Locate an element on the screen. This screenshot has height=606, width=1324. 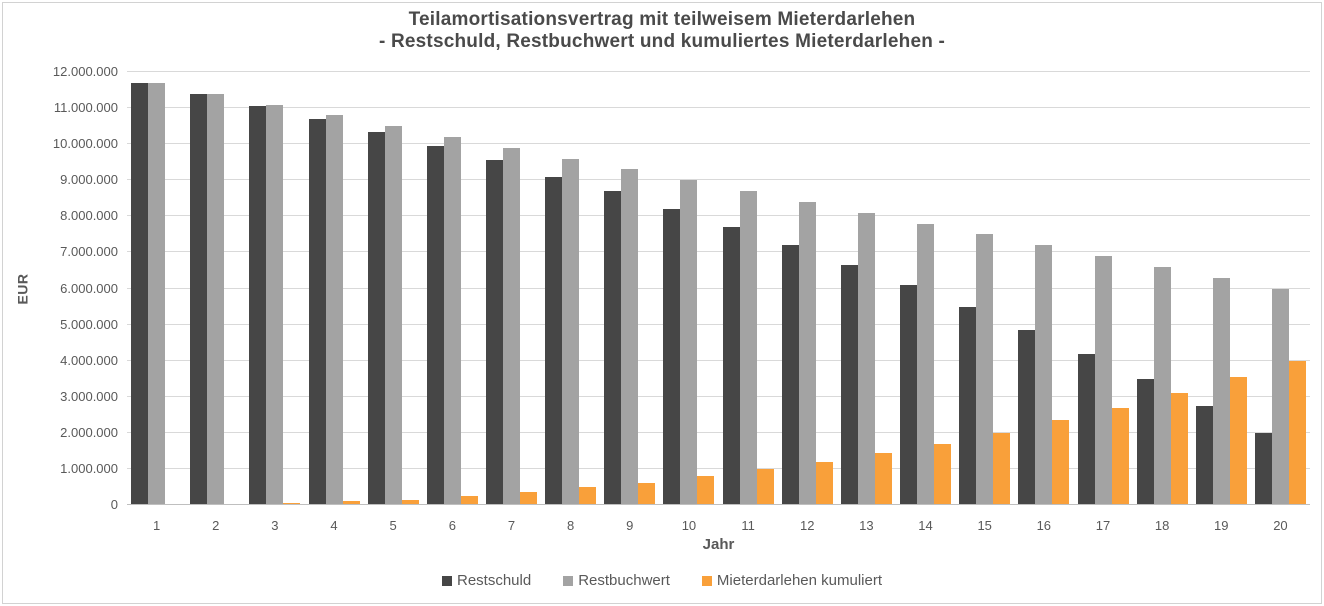
x-axis-title: Jahr is located at coordinates (718, 544).